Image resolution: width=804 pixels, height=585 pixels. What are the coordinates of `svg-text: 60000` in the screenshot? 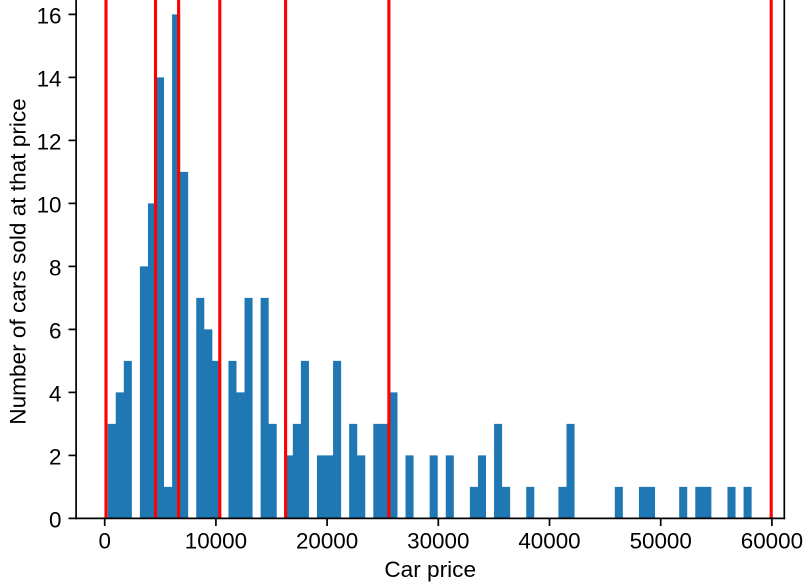 It's located at (772, 540).